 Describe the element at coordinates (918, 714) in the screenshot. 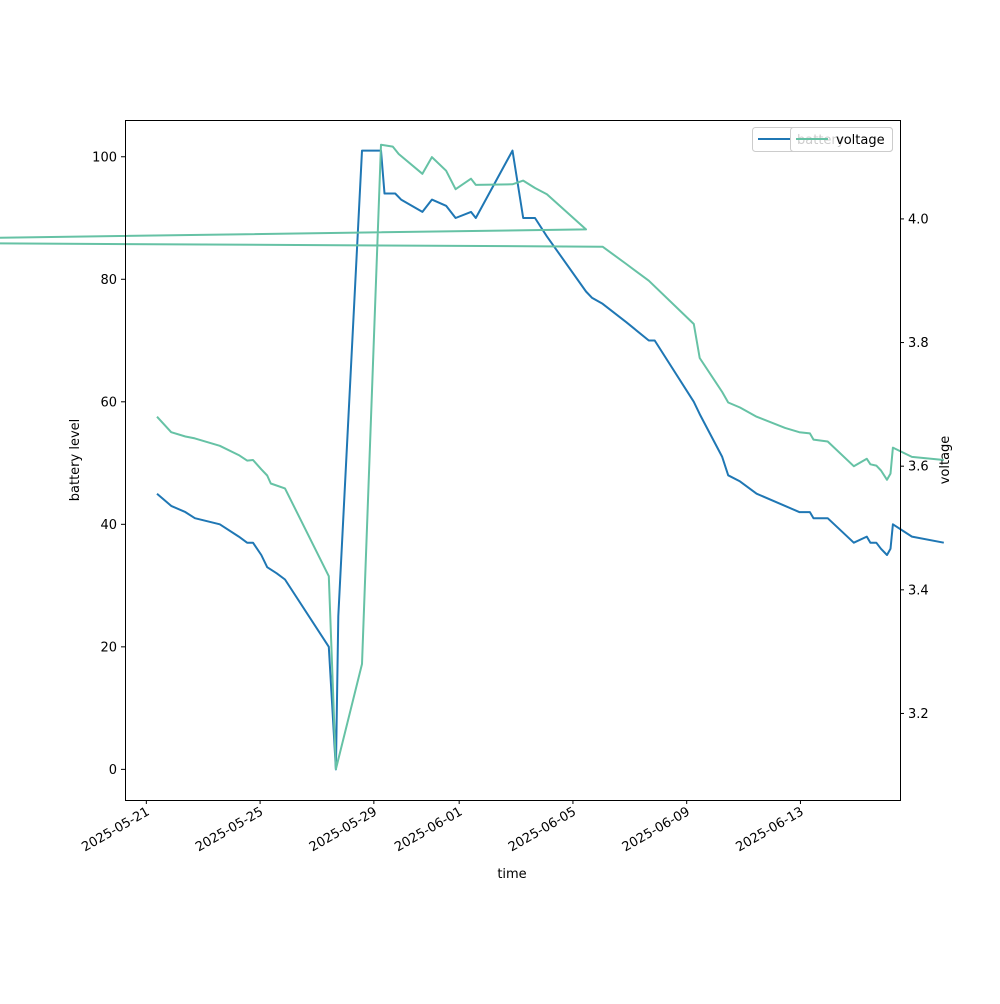

I see `y-right-tick-label: 3.2` at that location.